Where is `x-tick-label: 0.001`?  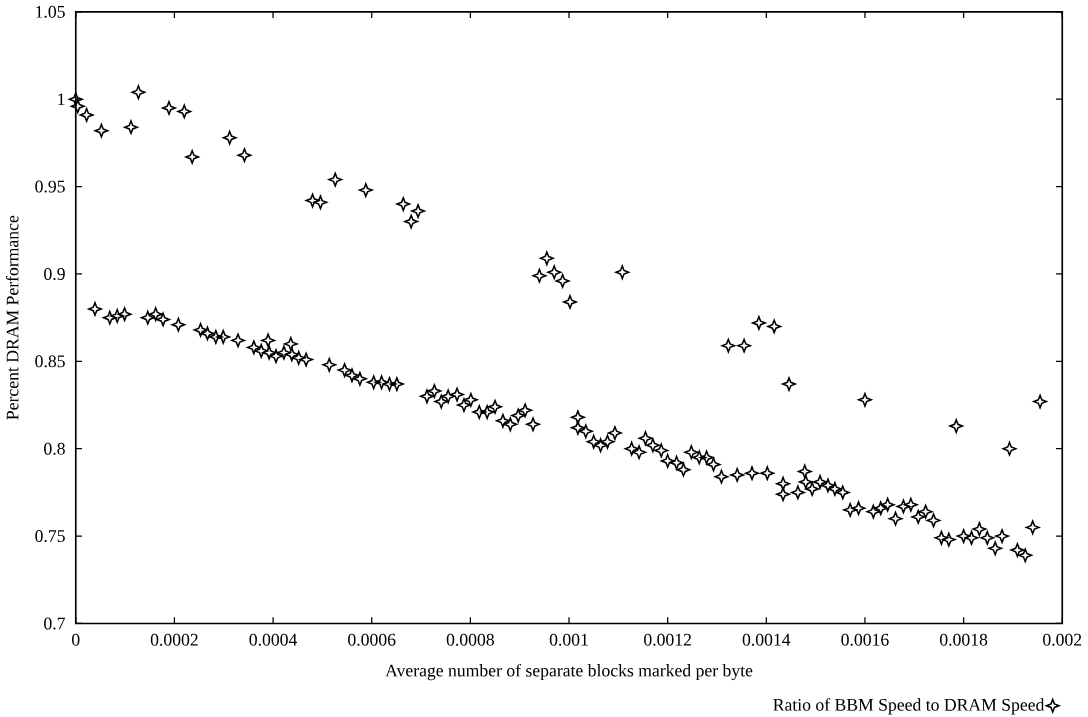 x-tick-label: 0.001 is located at coordinates (568, 639).